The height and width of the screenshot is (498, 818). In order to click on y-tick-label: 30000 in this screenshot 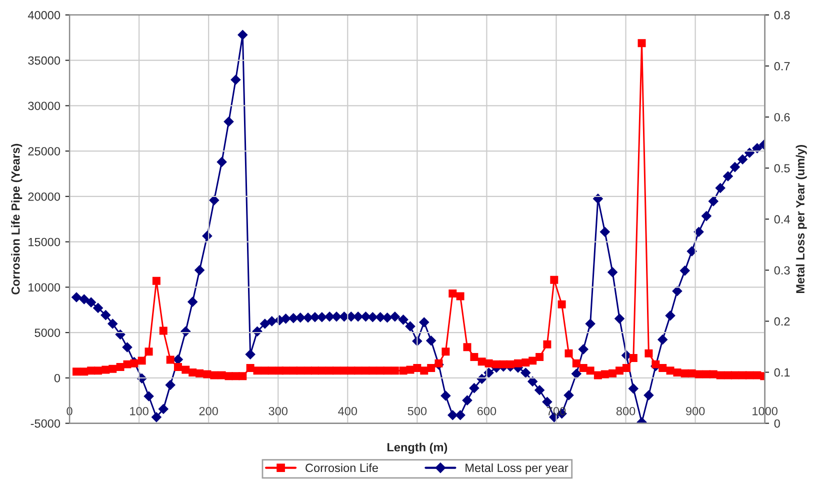, I will do `click(44, 106)`.